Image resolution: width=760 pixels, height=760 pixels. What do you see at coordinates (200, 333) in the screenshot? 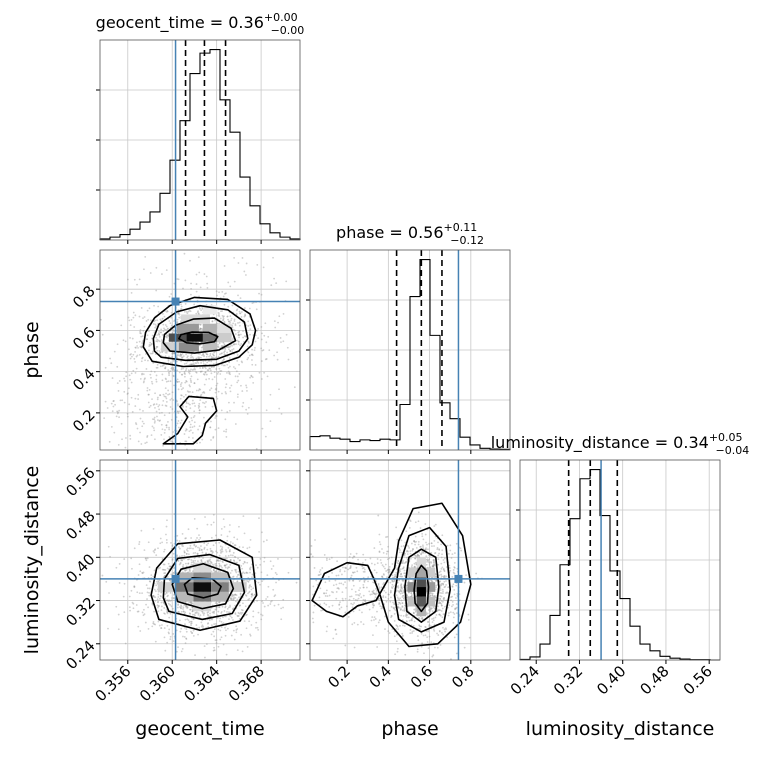
I see `contour-line` at bounding box center [200, 333].